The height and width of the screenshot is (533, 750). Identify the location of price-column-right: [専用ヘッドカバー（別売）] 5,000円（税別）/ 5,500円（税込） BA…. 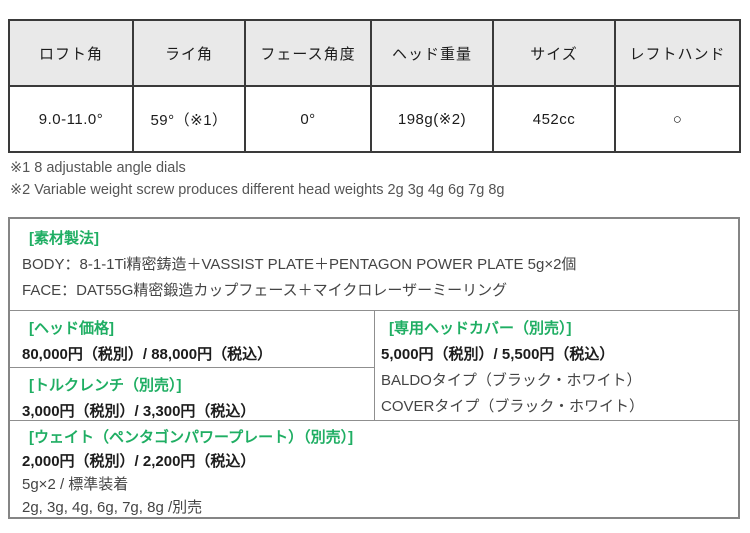
(556, 365).